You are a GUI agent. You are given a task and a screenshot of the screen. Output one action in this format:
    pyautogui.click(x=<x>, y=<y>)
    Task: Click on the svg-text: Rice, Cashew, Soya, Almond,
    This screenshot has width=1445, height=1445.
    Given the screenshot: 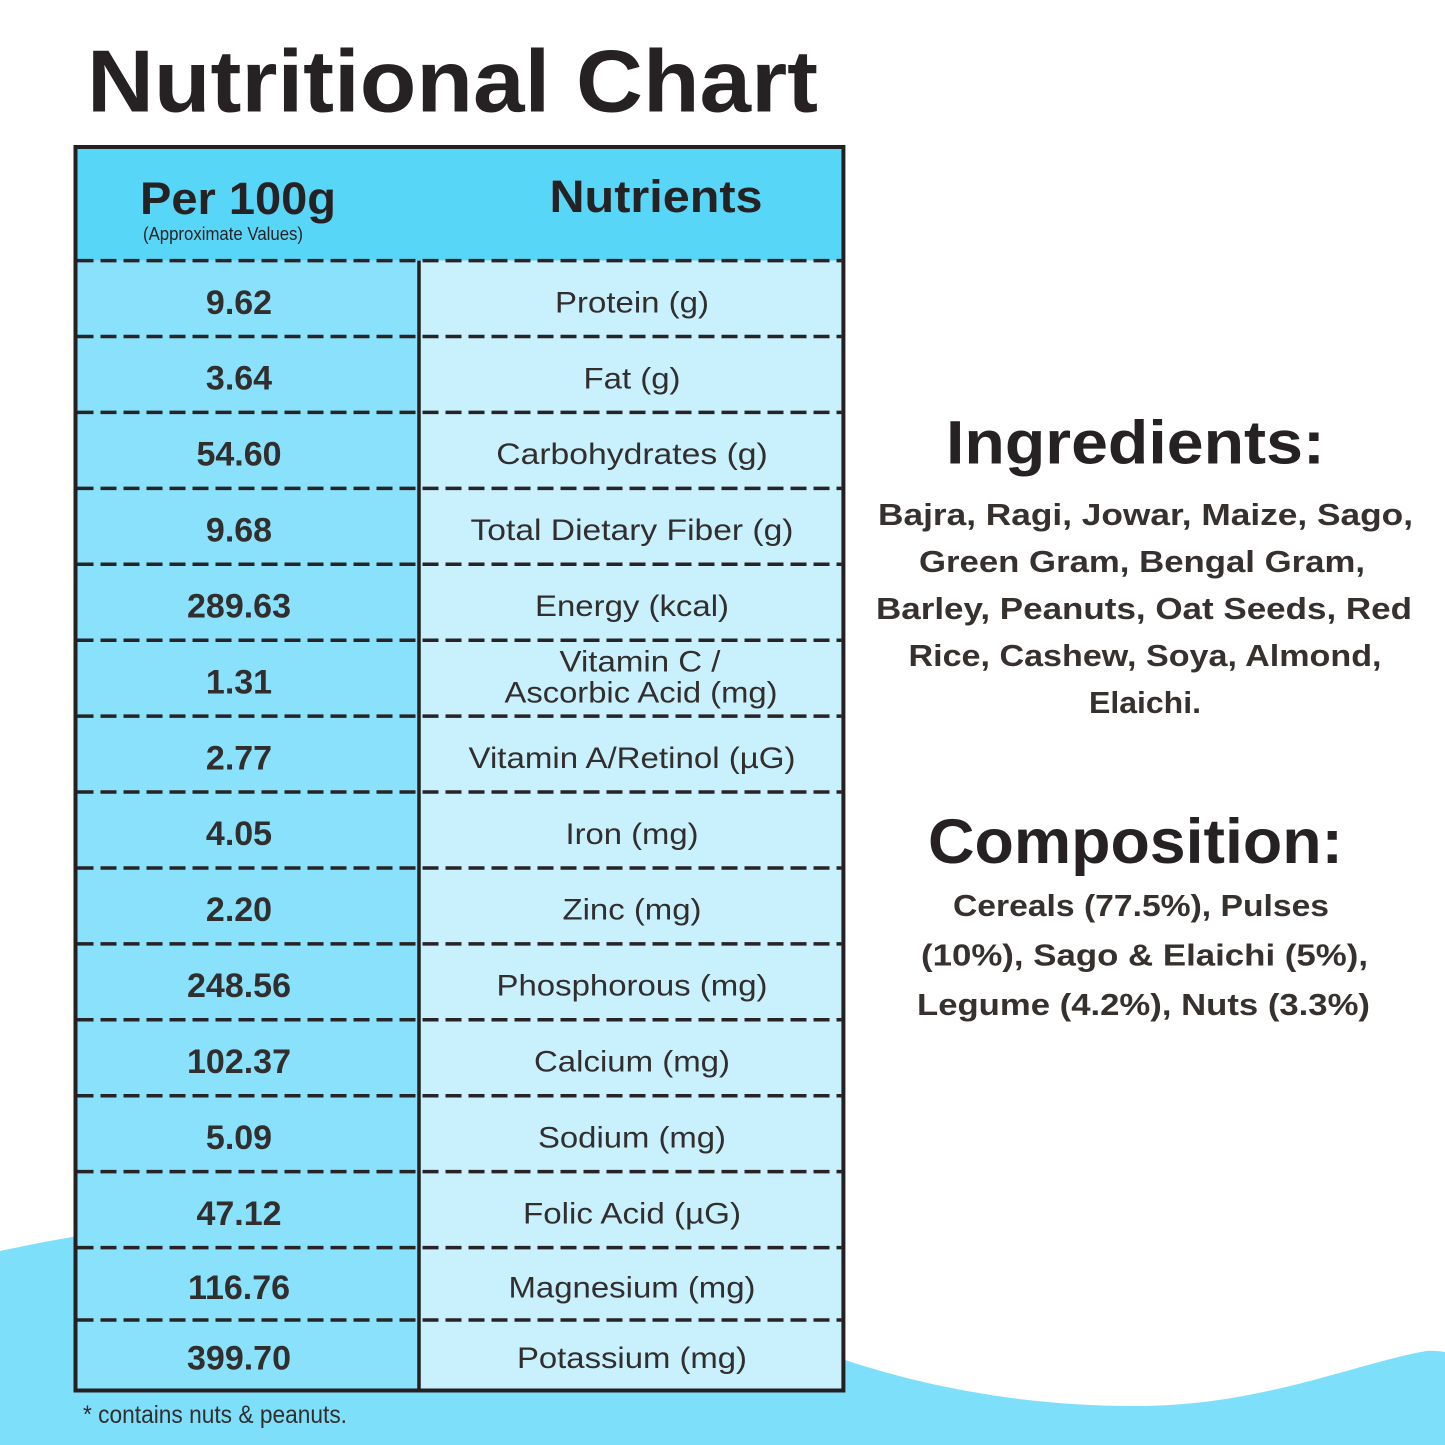 What is the action you would take?
    pyautogui.click(x=1145, y=655)
    